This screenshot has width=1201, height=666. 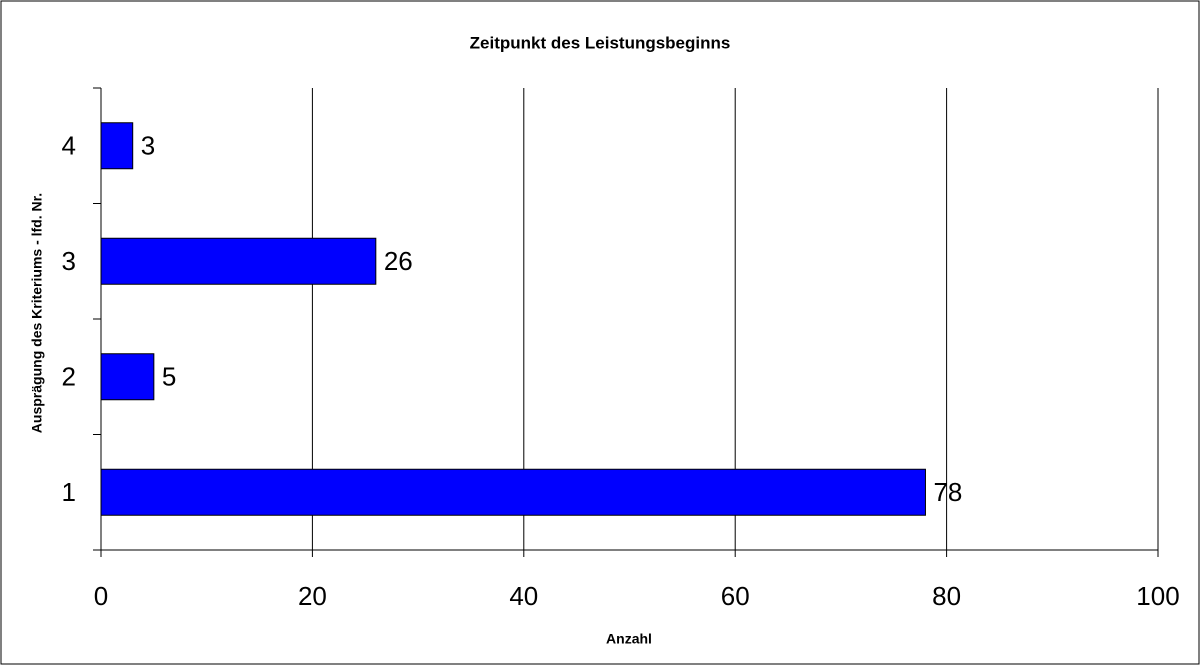 I want to click on x-tick-label: 20, so click(x=312, y=596).